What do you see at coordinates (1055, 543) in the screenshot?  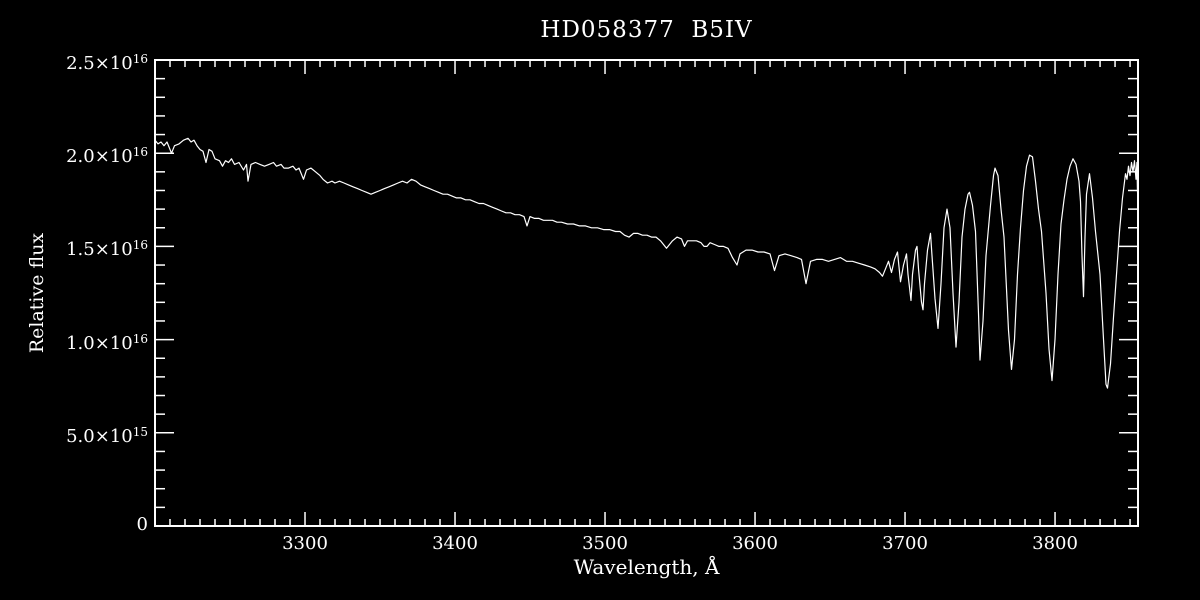 I see `x-tick-label: 3800` at bounding box center [1055, 543].